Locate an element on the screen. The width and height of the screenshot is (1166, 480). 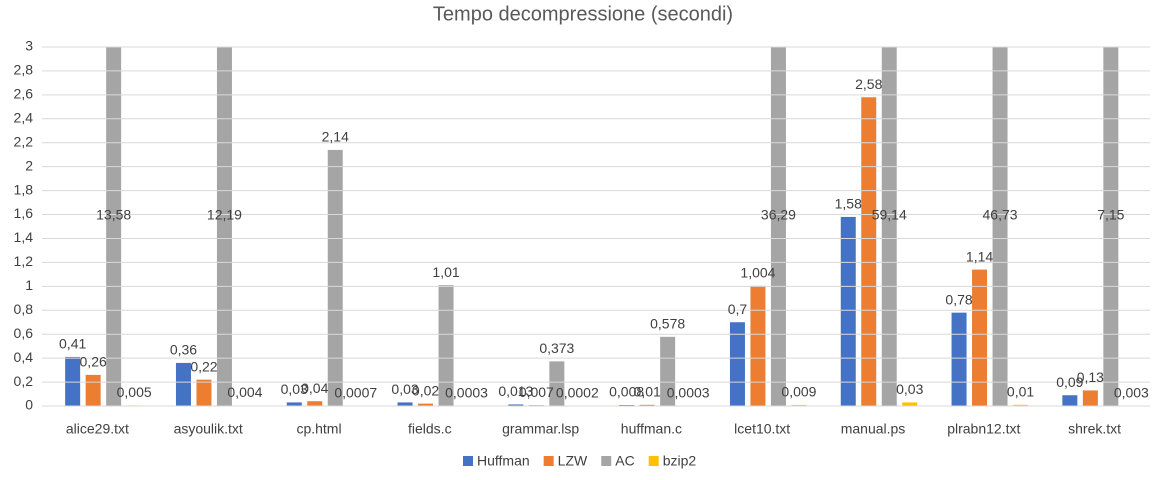
x-tick-label: fields.c is located at coordinates (430, 429).